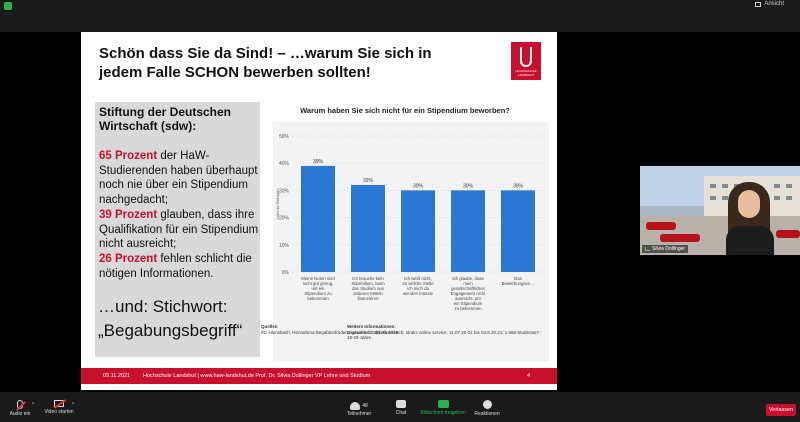  I want to click on participants-button: 48 Teilnehmer, so click(359, 408).